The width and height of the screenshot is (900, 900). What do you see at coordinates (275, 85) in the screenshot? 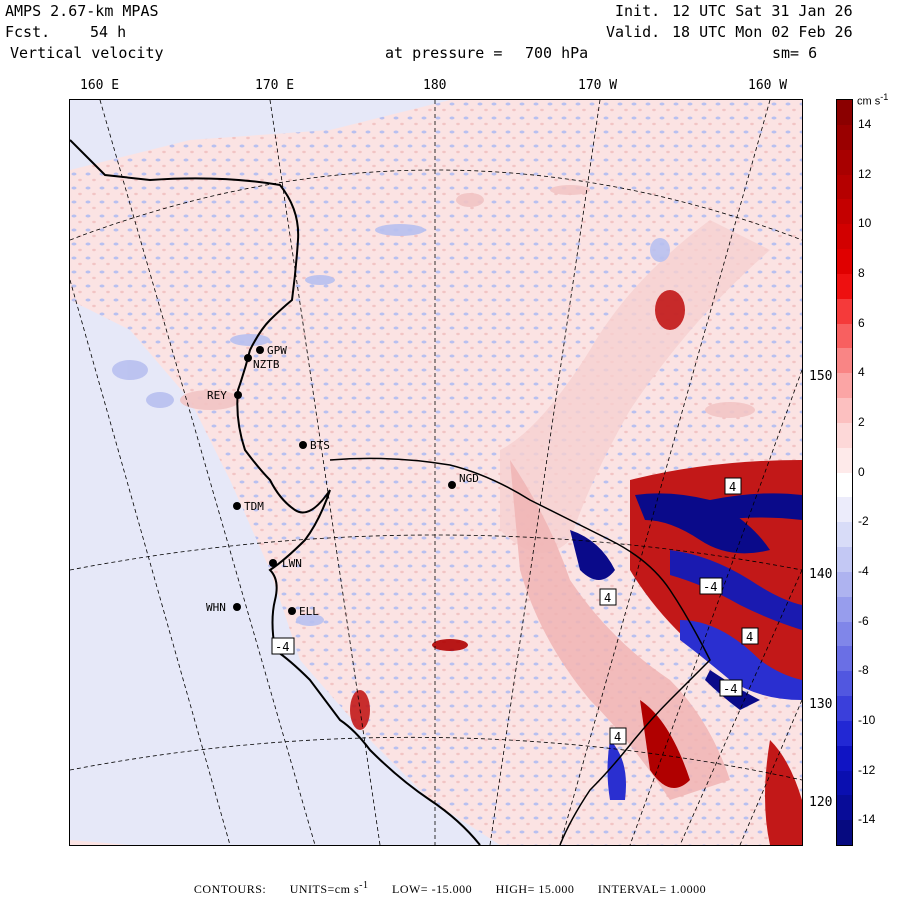
I see `lon-label-170e: 170 E` at bounding box center [275, 85].